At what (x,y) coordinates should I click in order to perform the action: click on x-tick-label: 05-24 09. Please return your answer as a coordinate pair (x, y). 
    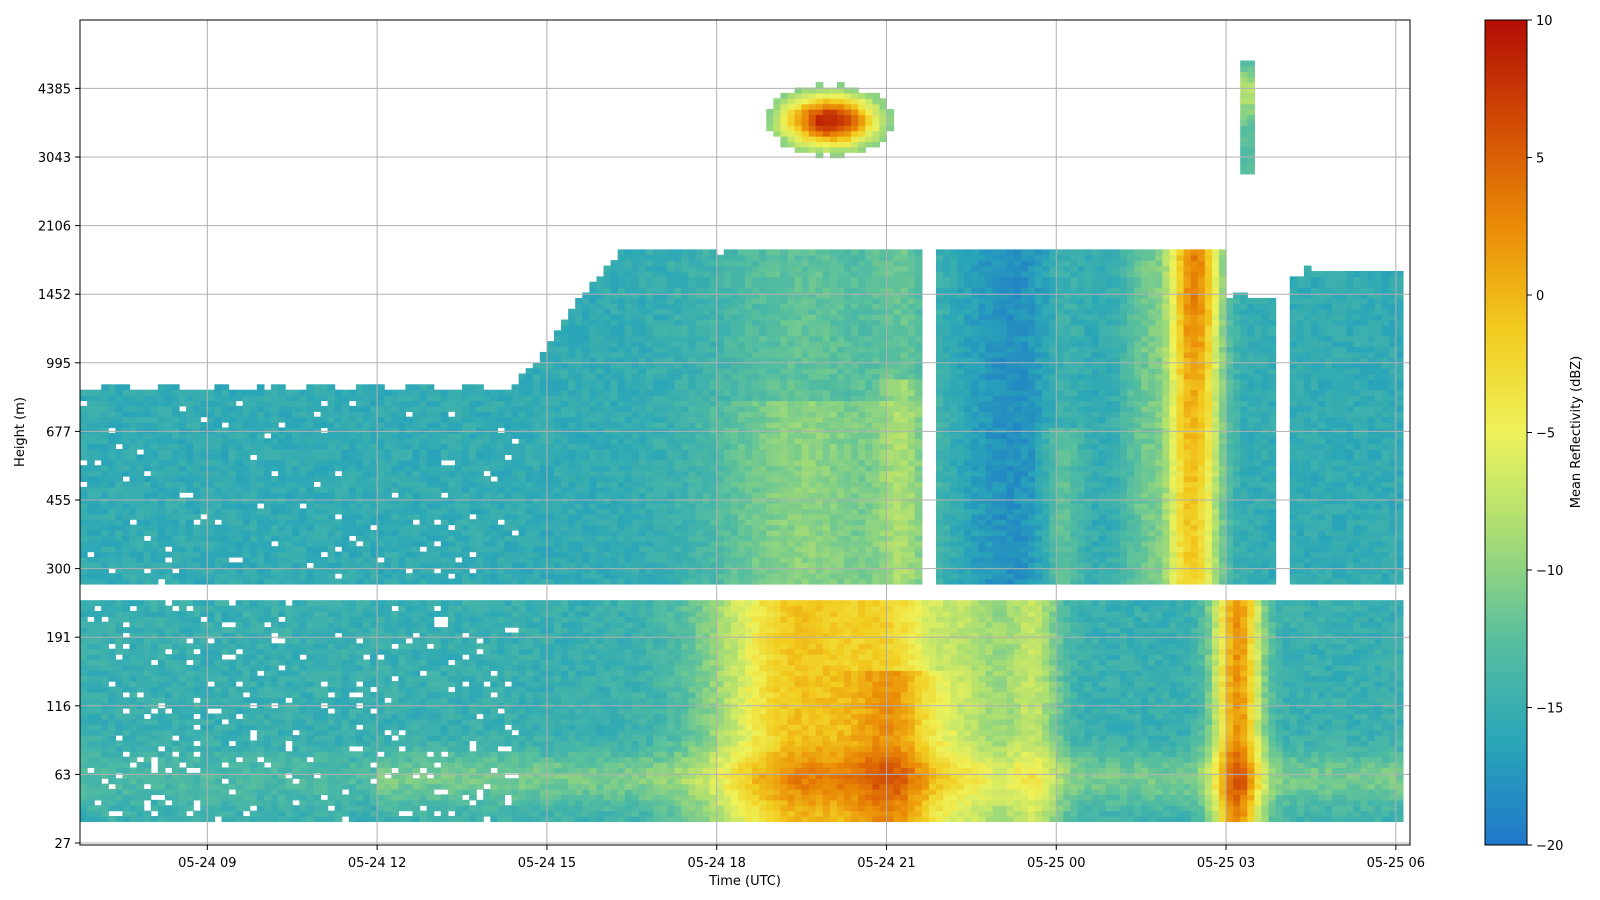
    Looking at the image, I should click on (207, 863).